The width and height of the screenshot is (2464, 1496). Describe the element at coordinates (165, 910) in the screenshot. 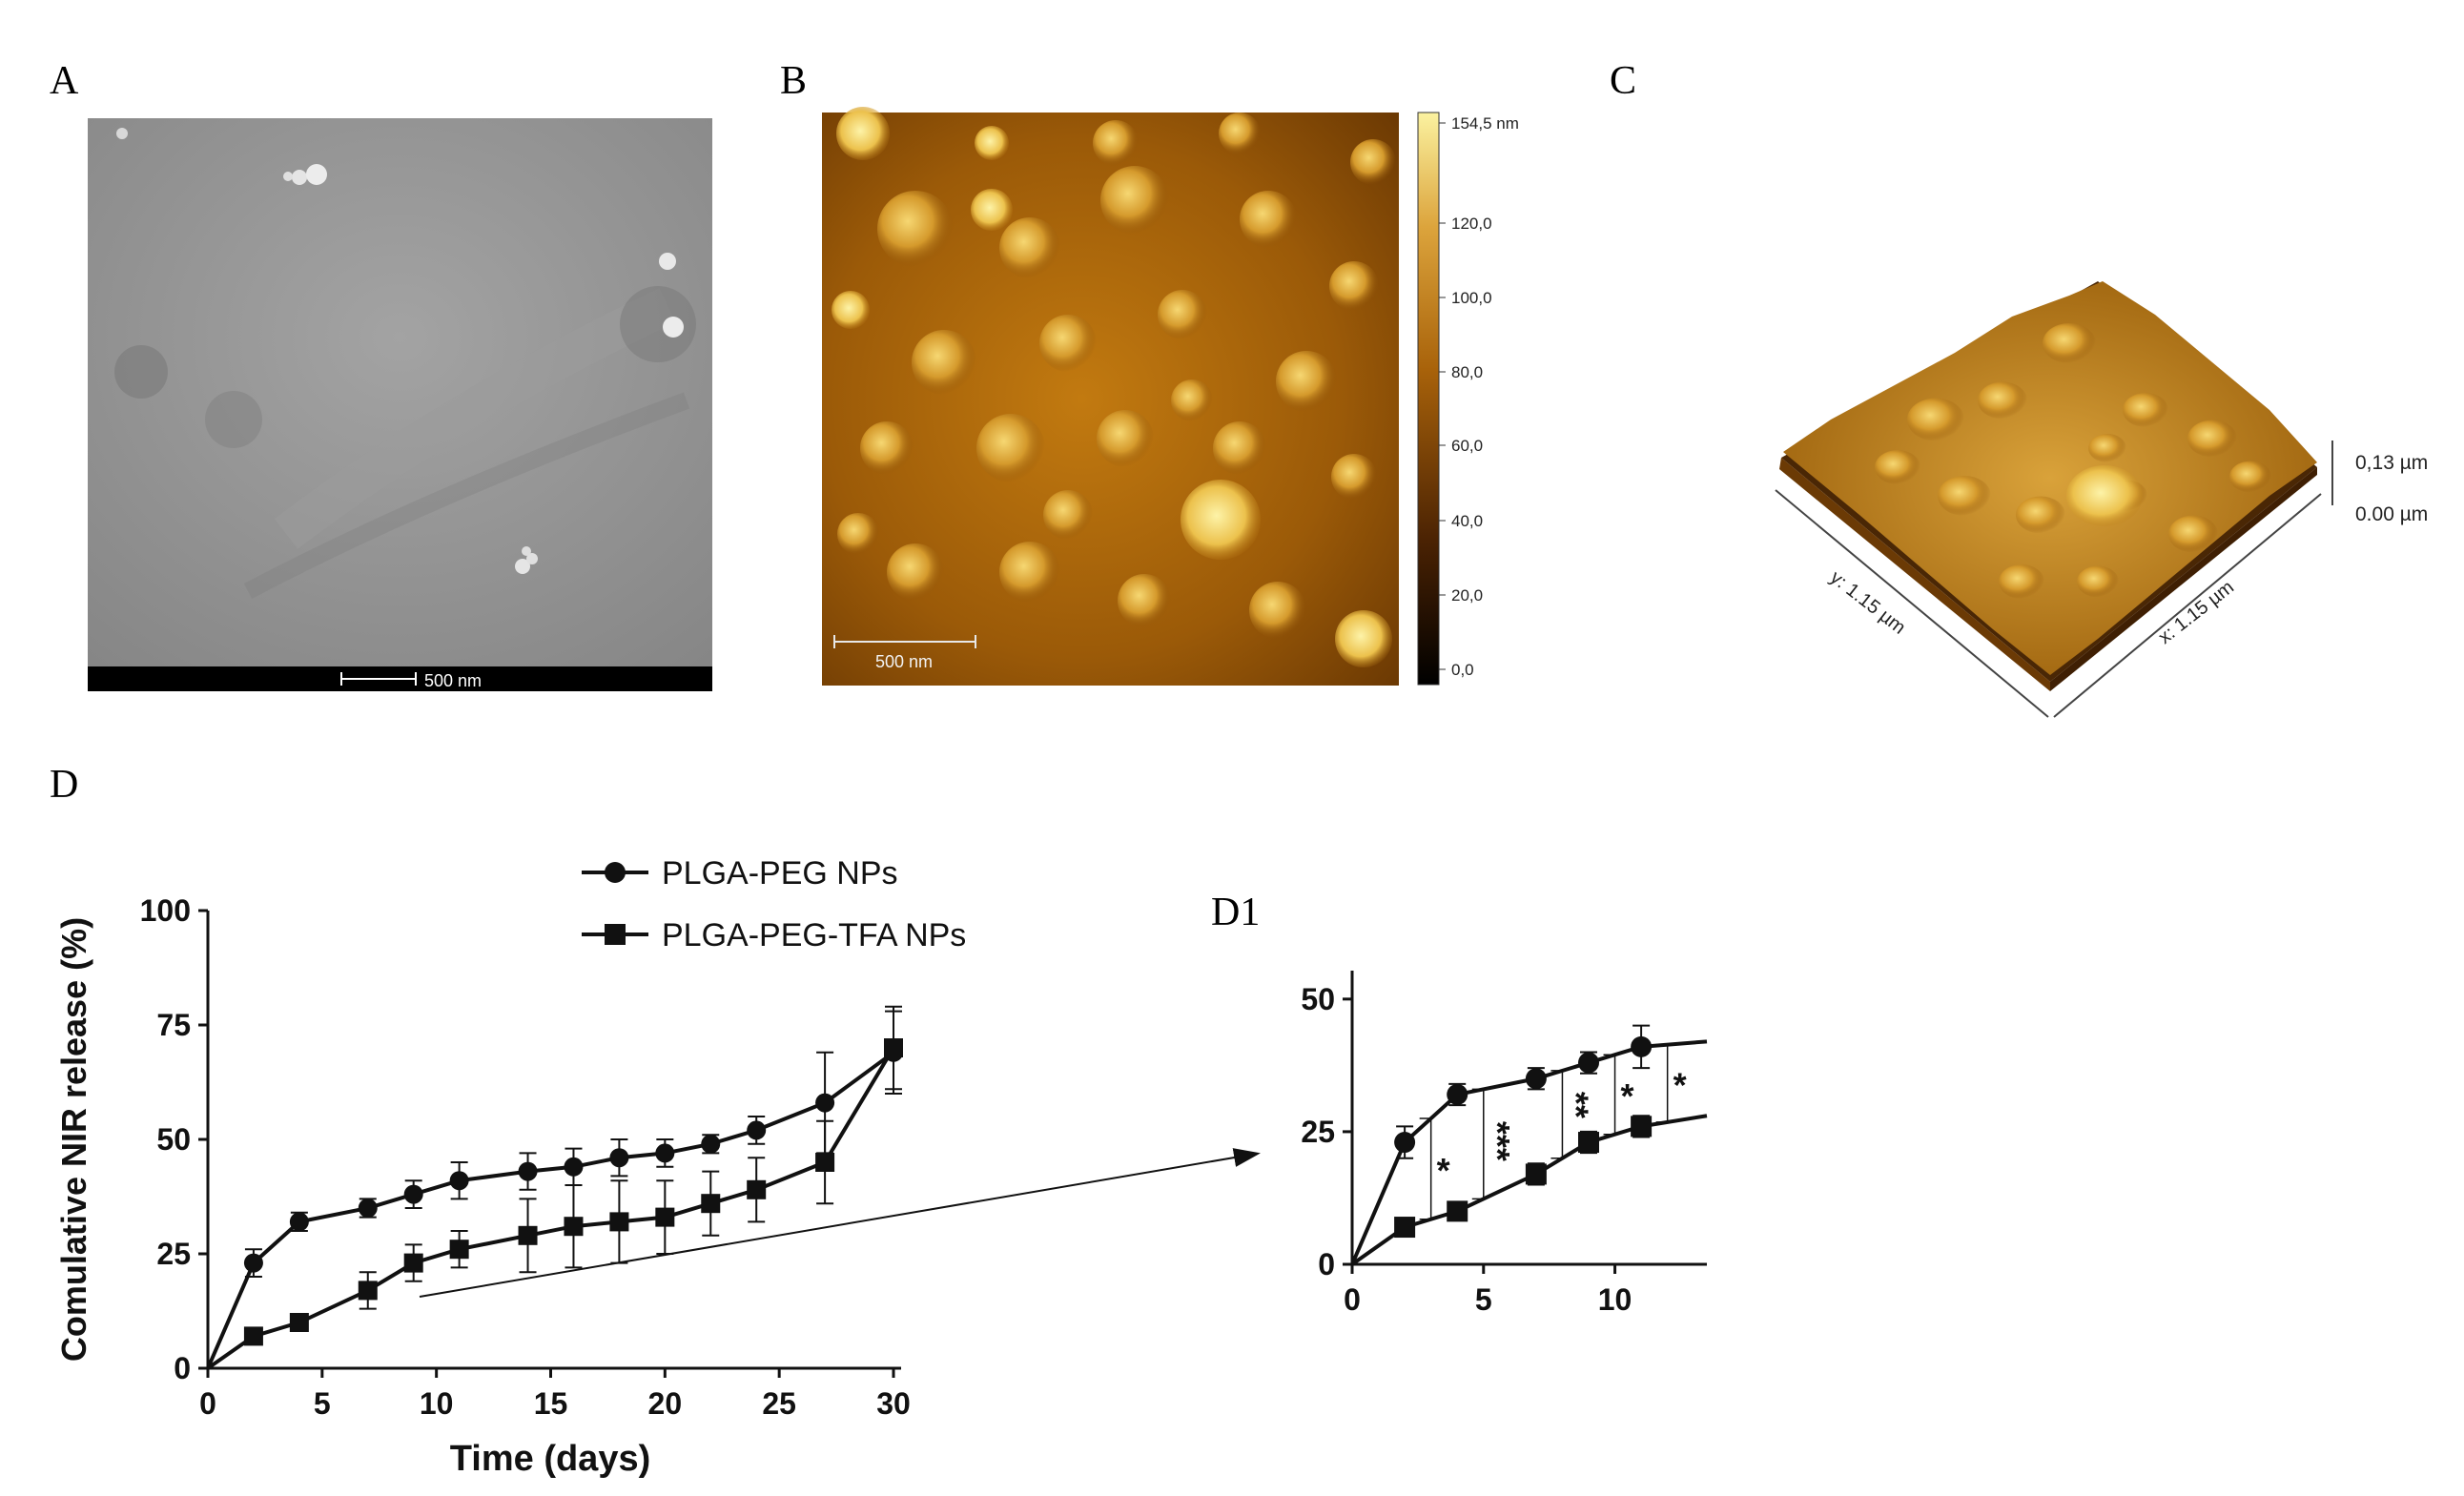

I see `y-tick-label: 100` at that location.